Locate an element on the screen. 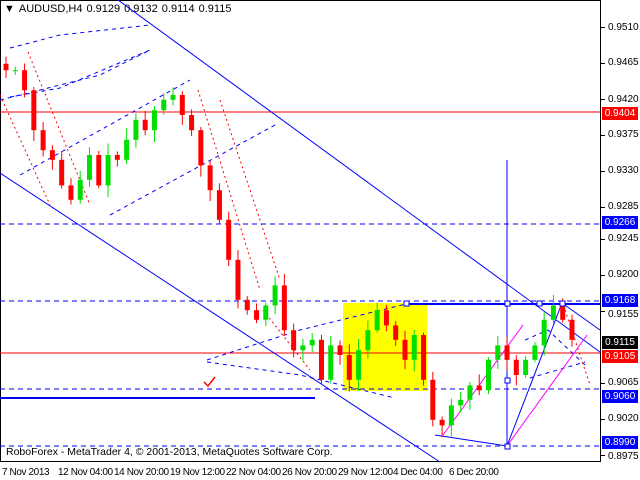 The height and width of the screenshot is (480, 640). price-tick-label: 0.9245 is located at coordinates (623, 238).